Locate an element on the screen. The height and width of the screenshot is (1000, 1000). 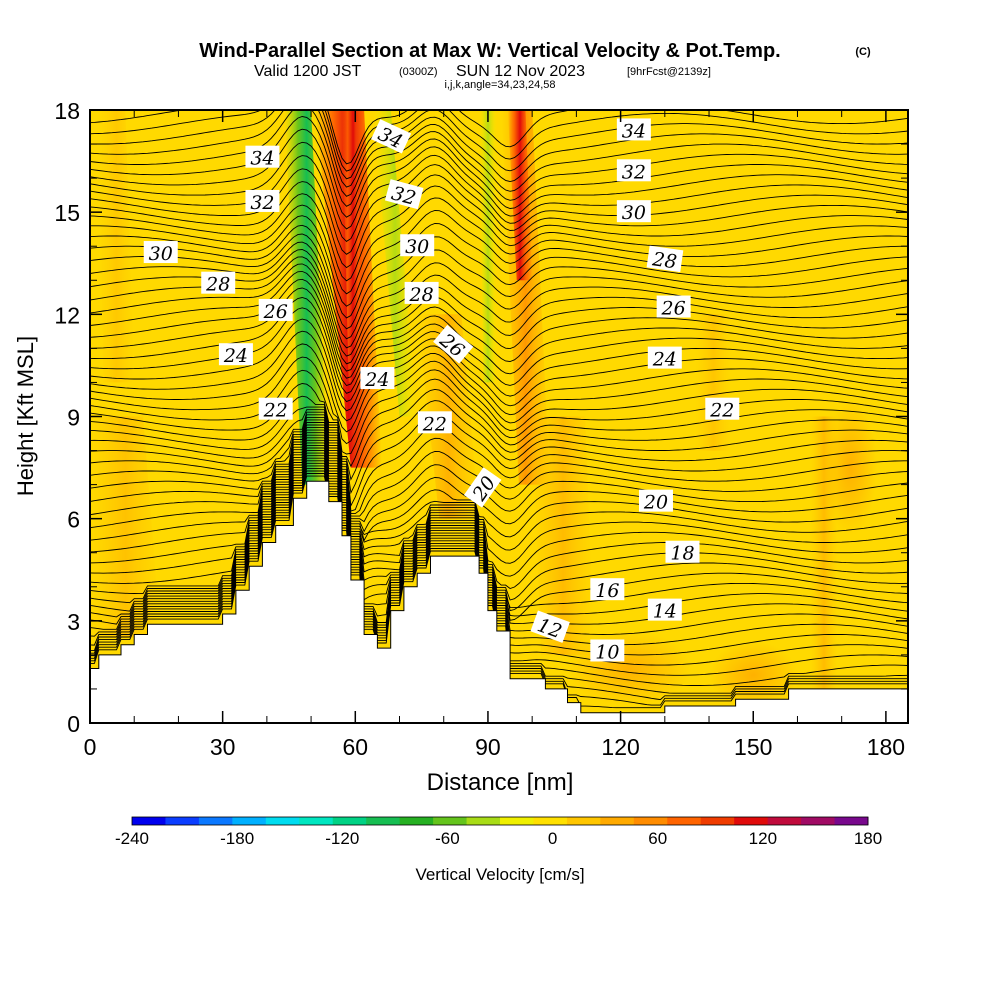
x-axis-label: Distance [nm] is located at coordinates (500, 782).